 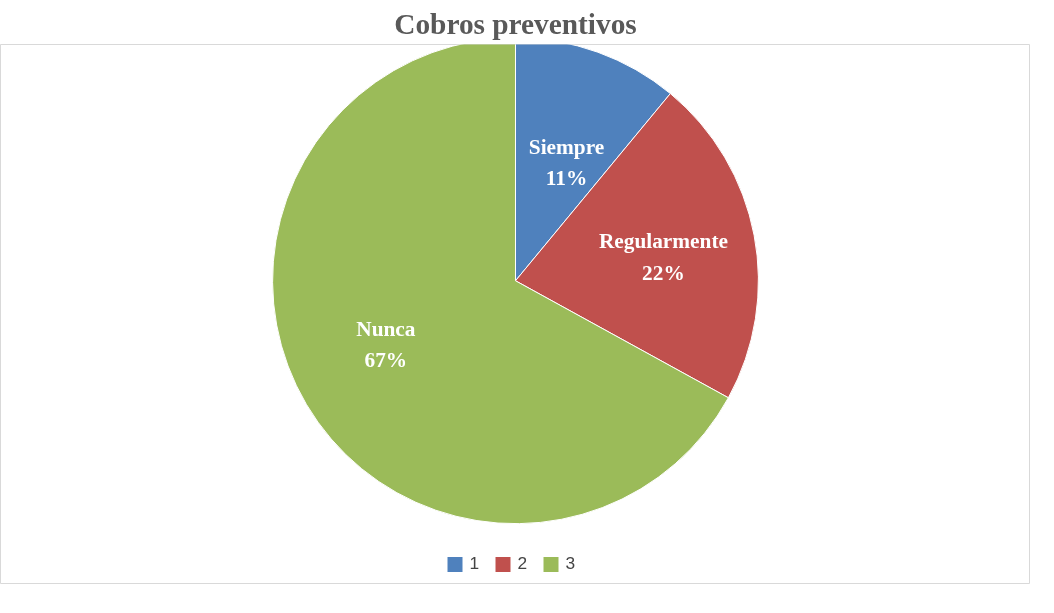 I want to click on data-label: Nunca 67%, so click(x=386, y=344).